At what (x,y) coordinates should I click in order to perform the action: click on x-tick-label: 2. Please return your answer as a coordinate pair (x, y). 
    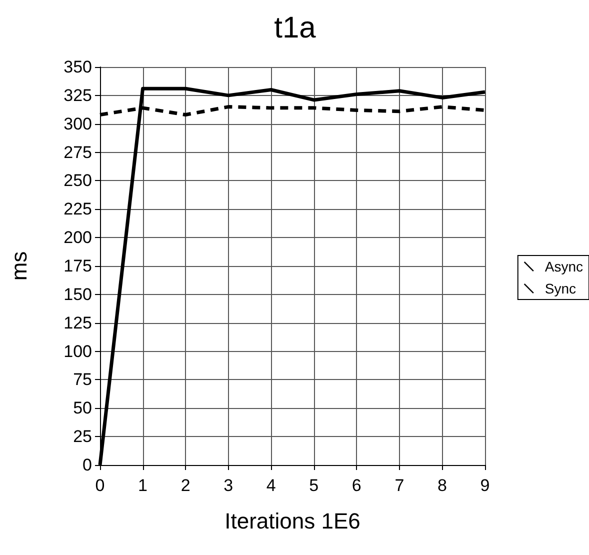
    Looking at the image, I should click on (185, 485).